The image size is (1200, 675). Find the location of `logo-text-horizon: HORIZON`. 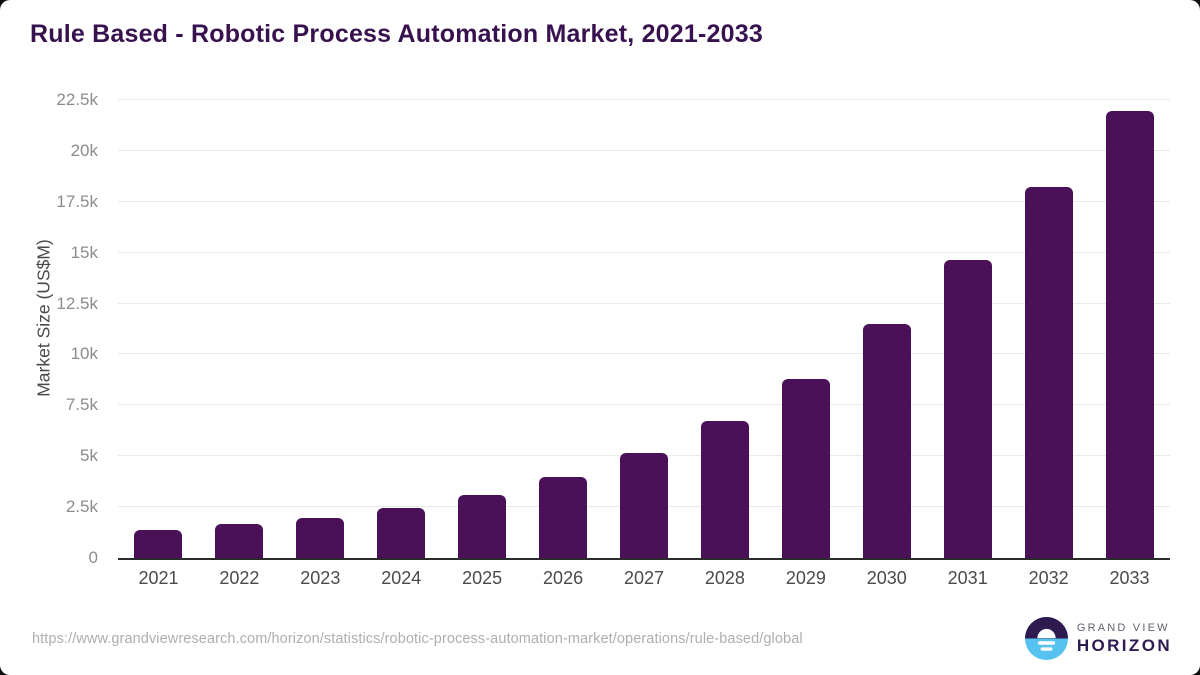

logo-text-horizon: HORIZON is located at coordinates (1124, 645).